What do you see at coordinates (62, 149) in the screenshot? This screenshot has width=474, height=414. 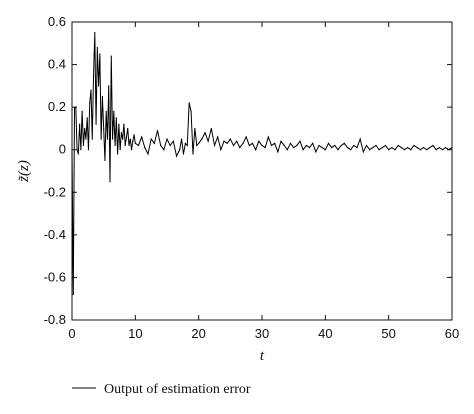 I see `y-tick-label: 0` at bounding box center [62, 149].